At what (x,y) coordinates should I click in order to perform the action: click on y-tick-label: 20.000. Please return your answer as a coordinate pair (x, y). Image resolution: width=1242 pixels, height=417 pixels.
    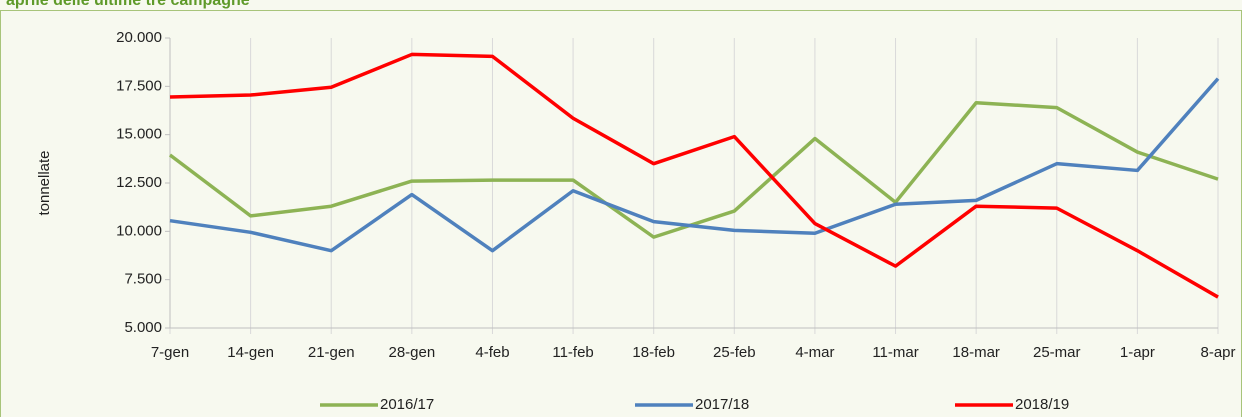
    Looking at the image, I should click on (139, 37).